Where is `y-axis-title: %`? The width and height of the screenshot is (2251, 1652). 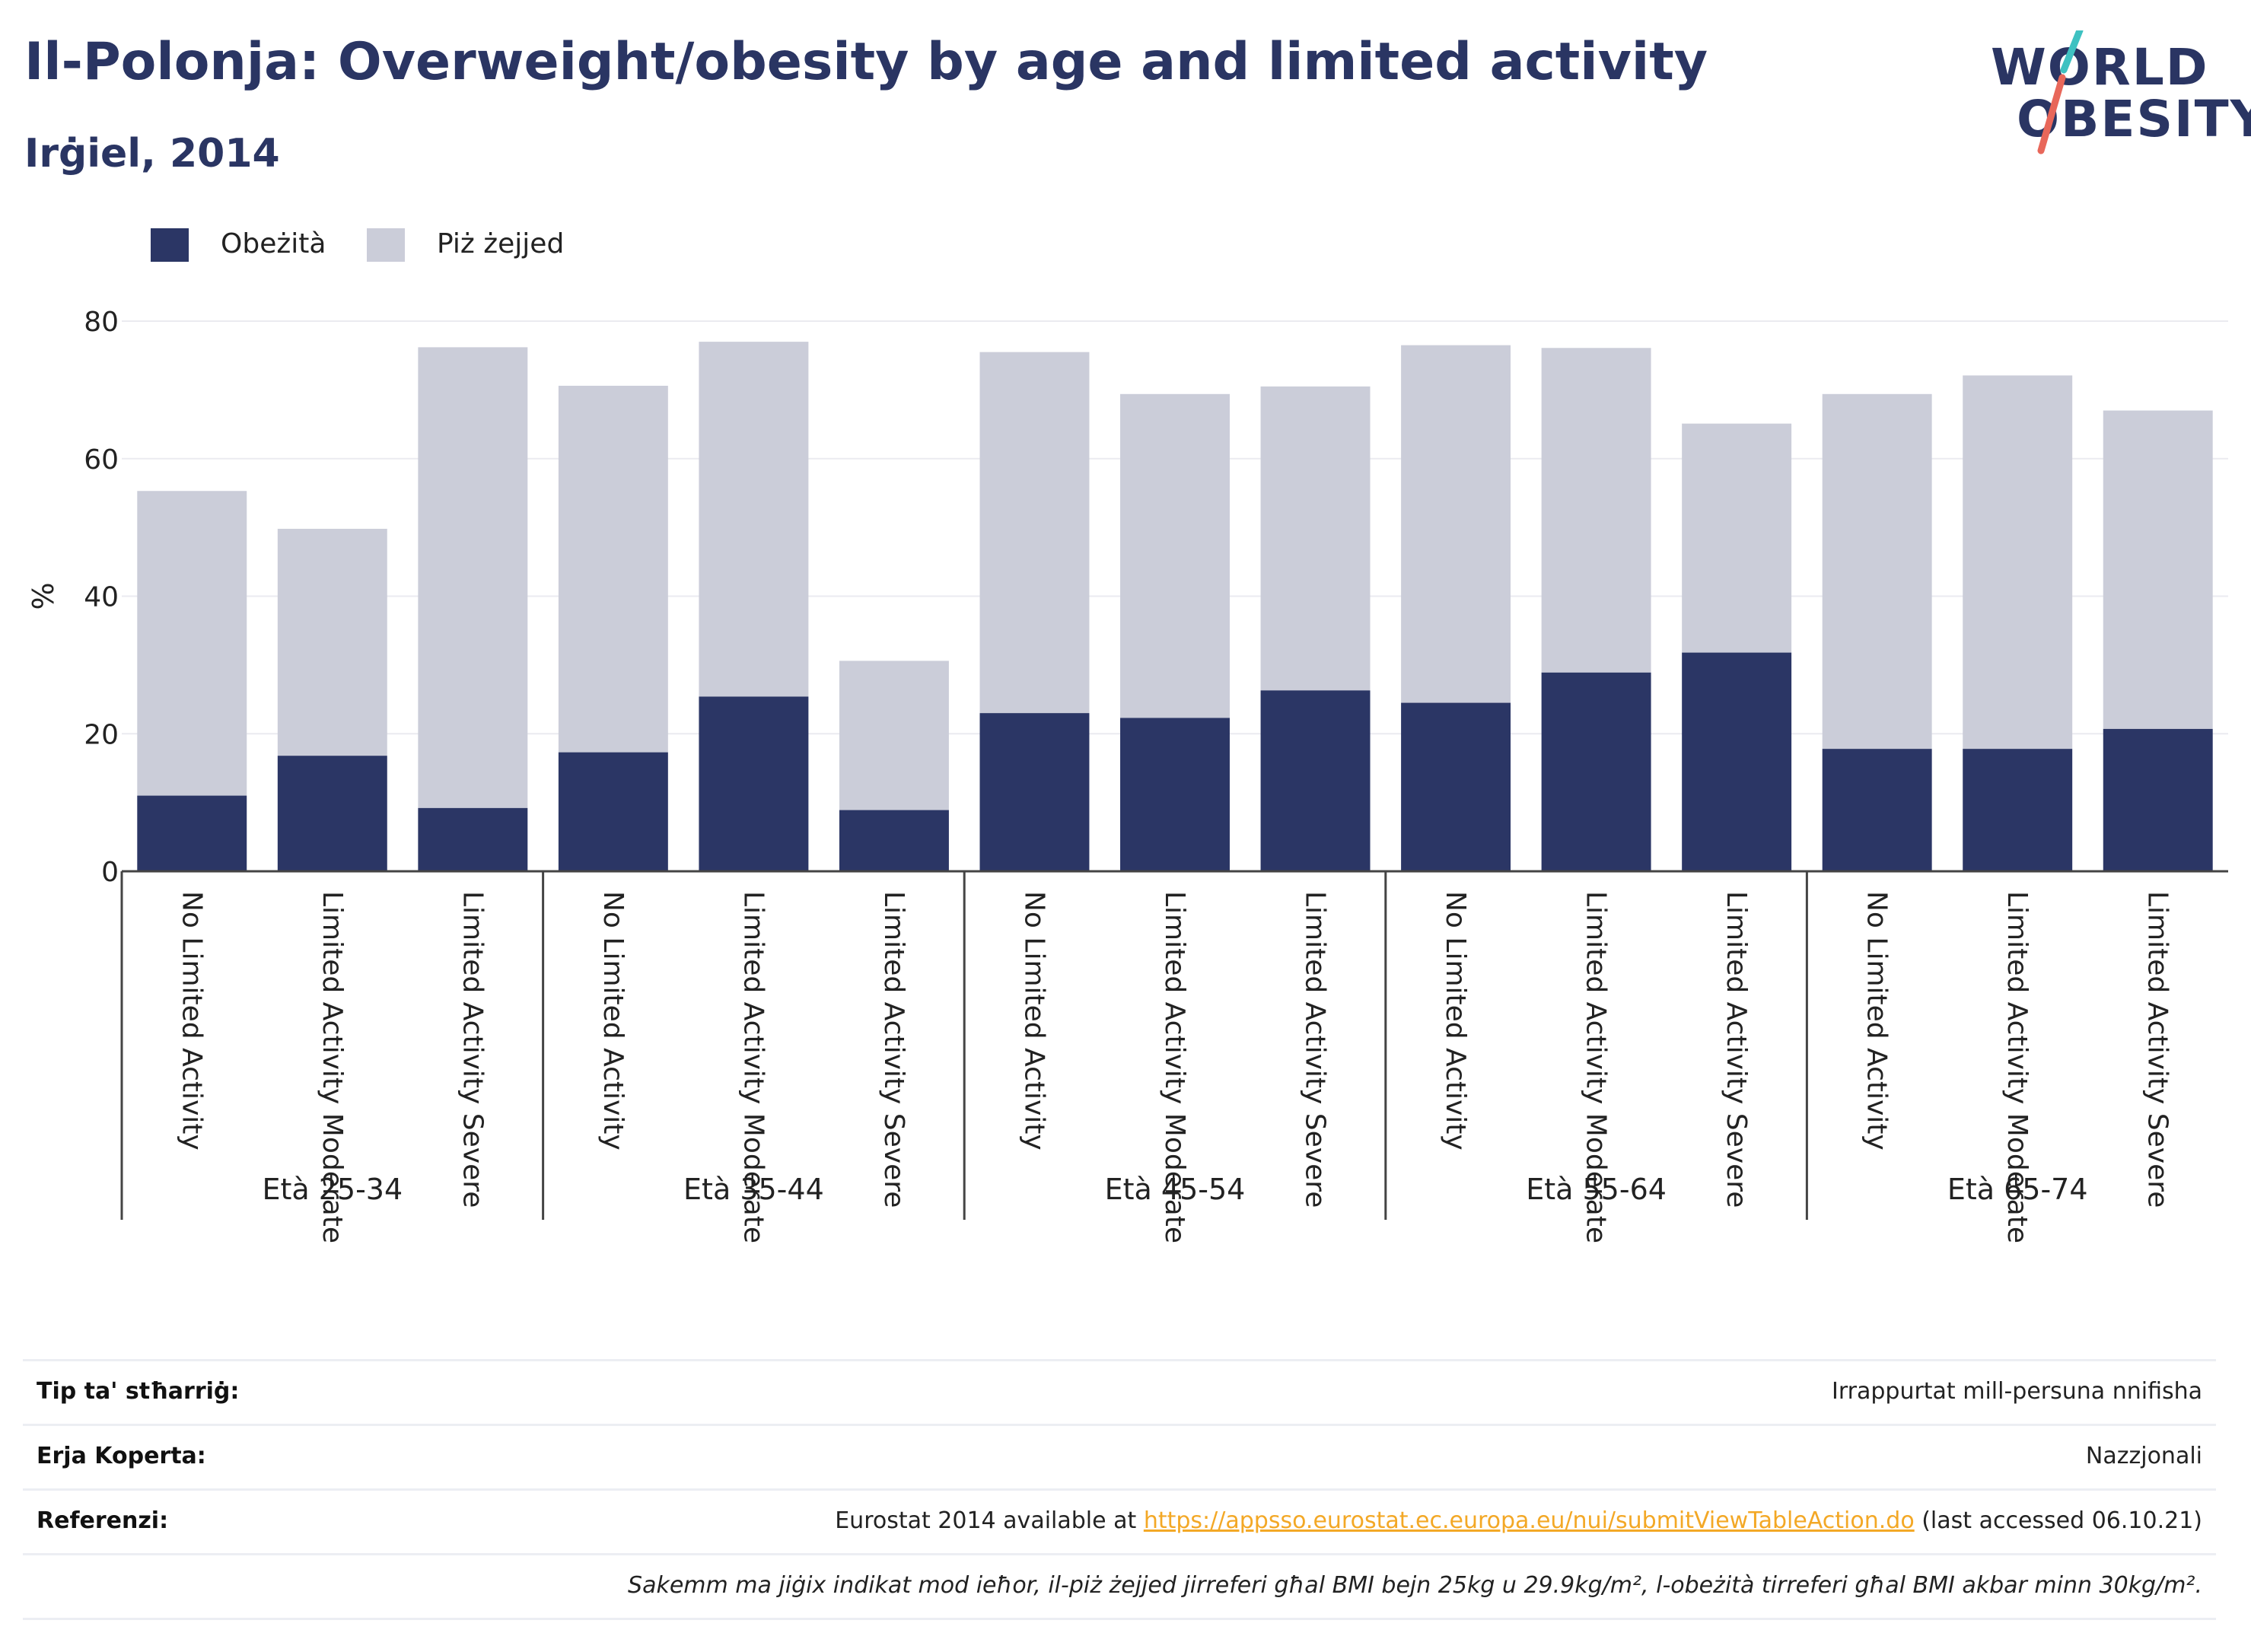 y-axis-title: % is located at coordinates (43, 596).